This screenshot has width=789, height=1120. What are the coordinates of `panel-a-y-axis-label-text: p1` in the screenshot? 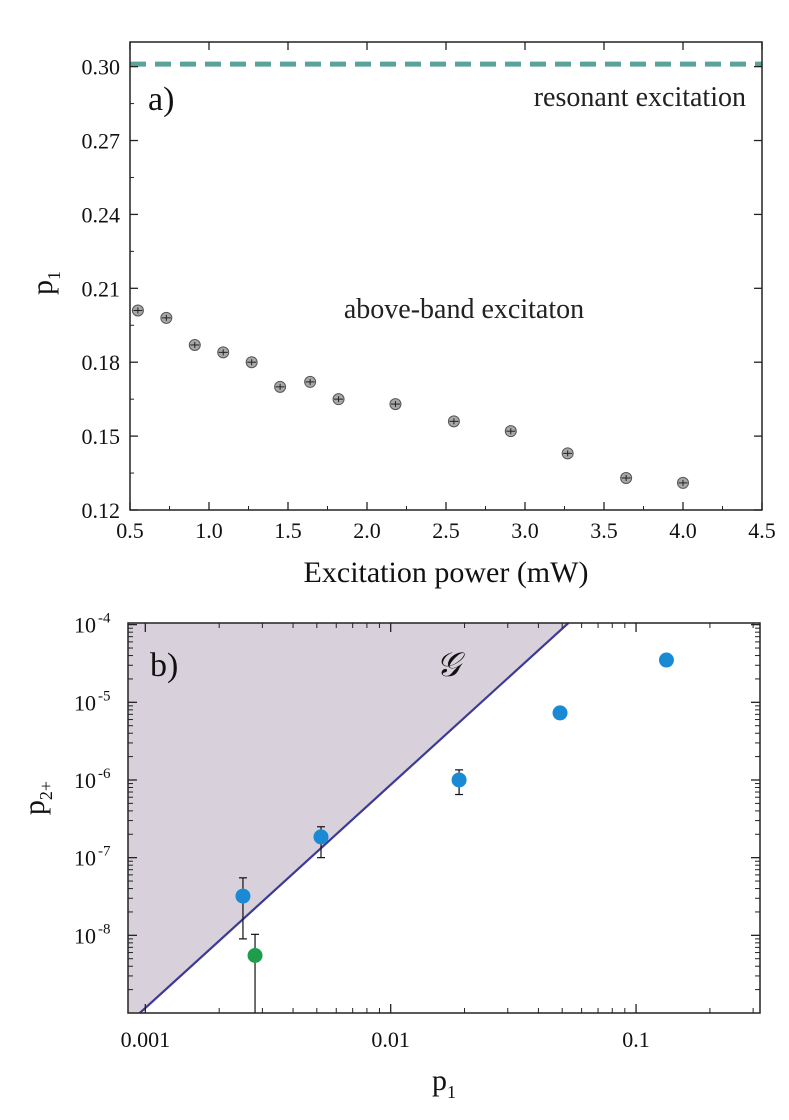 It's located at (45, 283).